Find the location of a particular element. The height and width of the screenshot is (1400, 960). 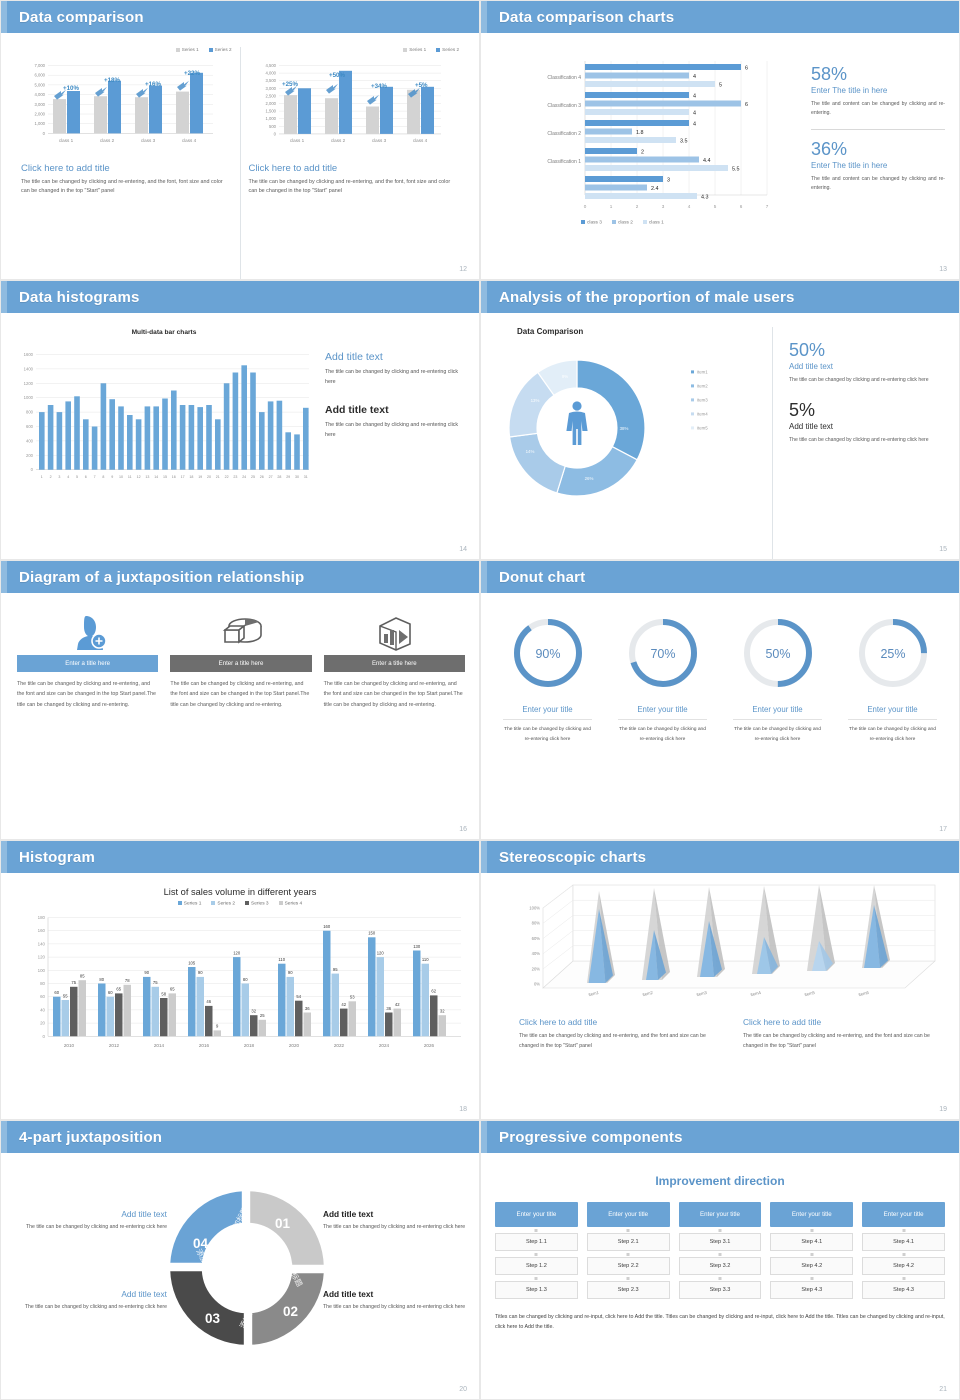

step-cell: Step 2.1 is located at coordinates (628, 1242).